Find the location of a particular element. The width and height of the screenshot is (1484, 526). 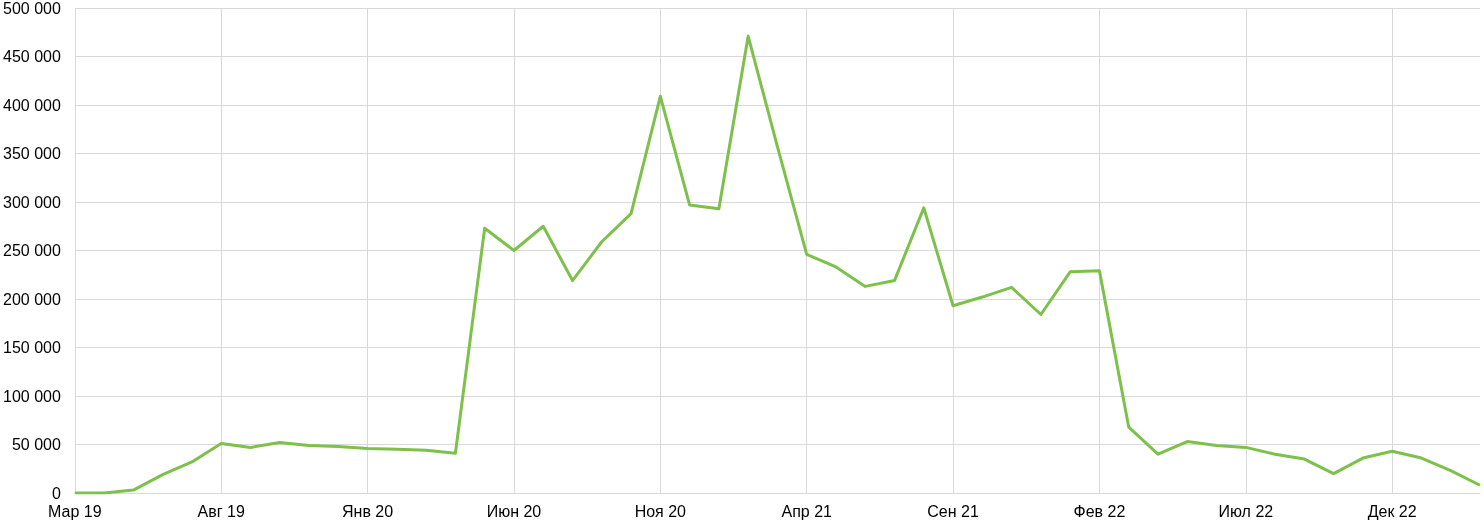

y-tick-label: 0 is located at coordinates (56, 493).